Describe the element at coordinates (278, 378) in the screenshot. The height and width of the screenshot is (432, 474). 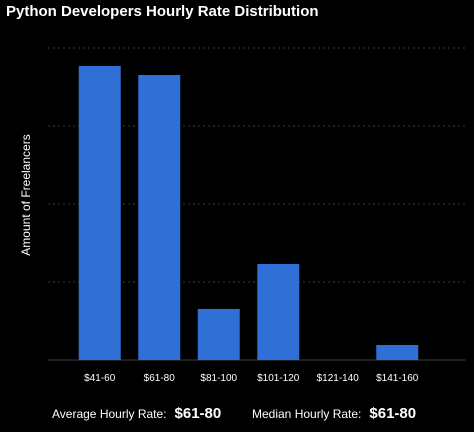
I see `x-tick-label-3: $101-120` at that location.